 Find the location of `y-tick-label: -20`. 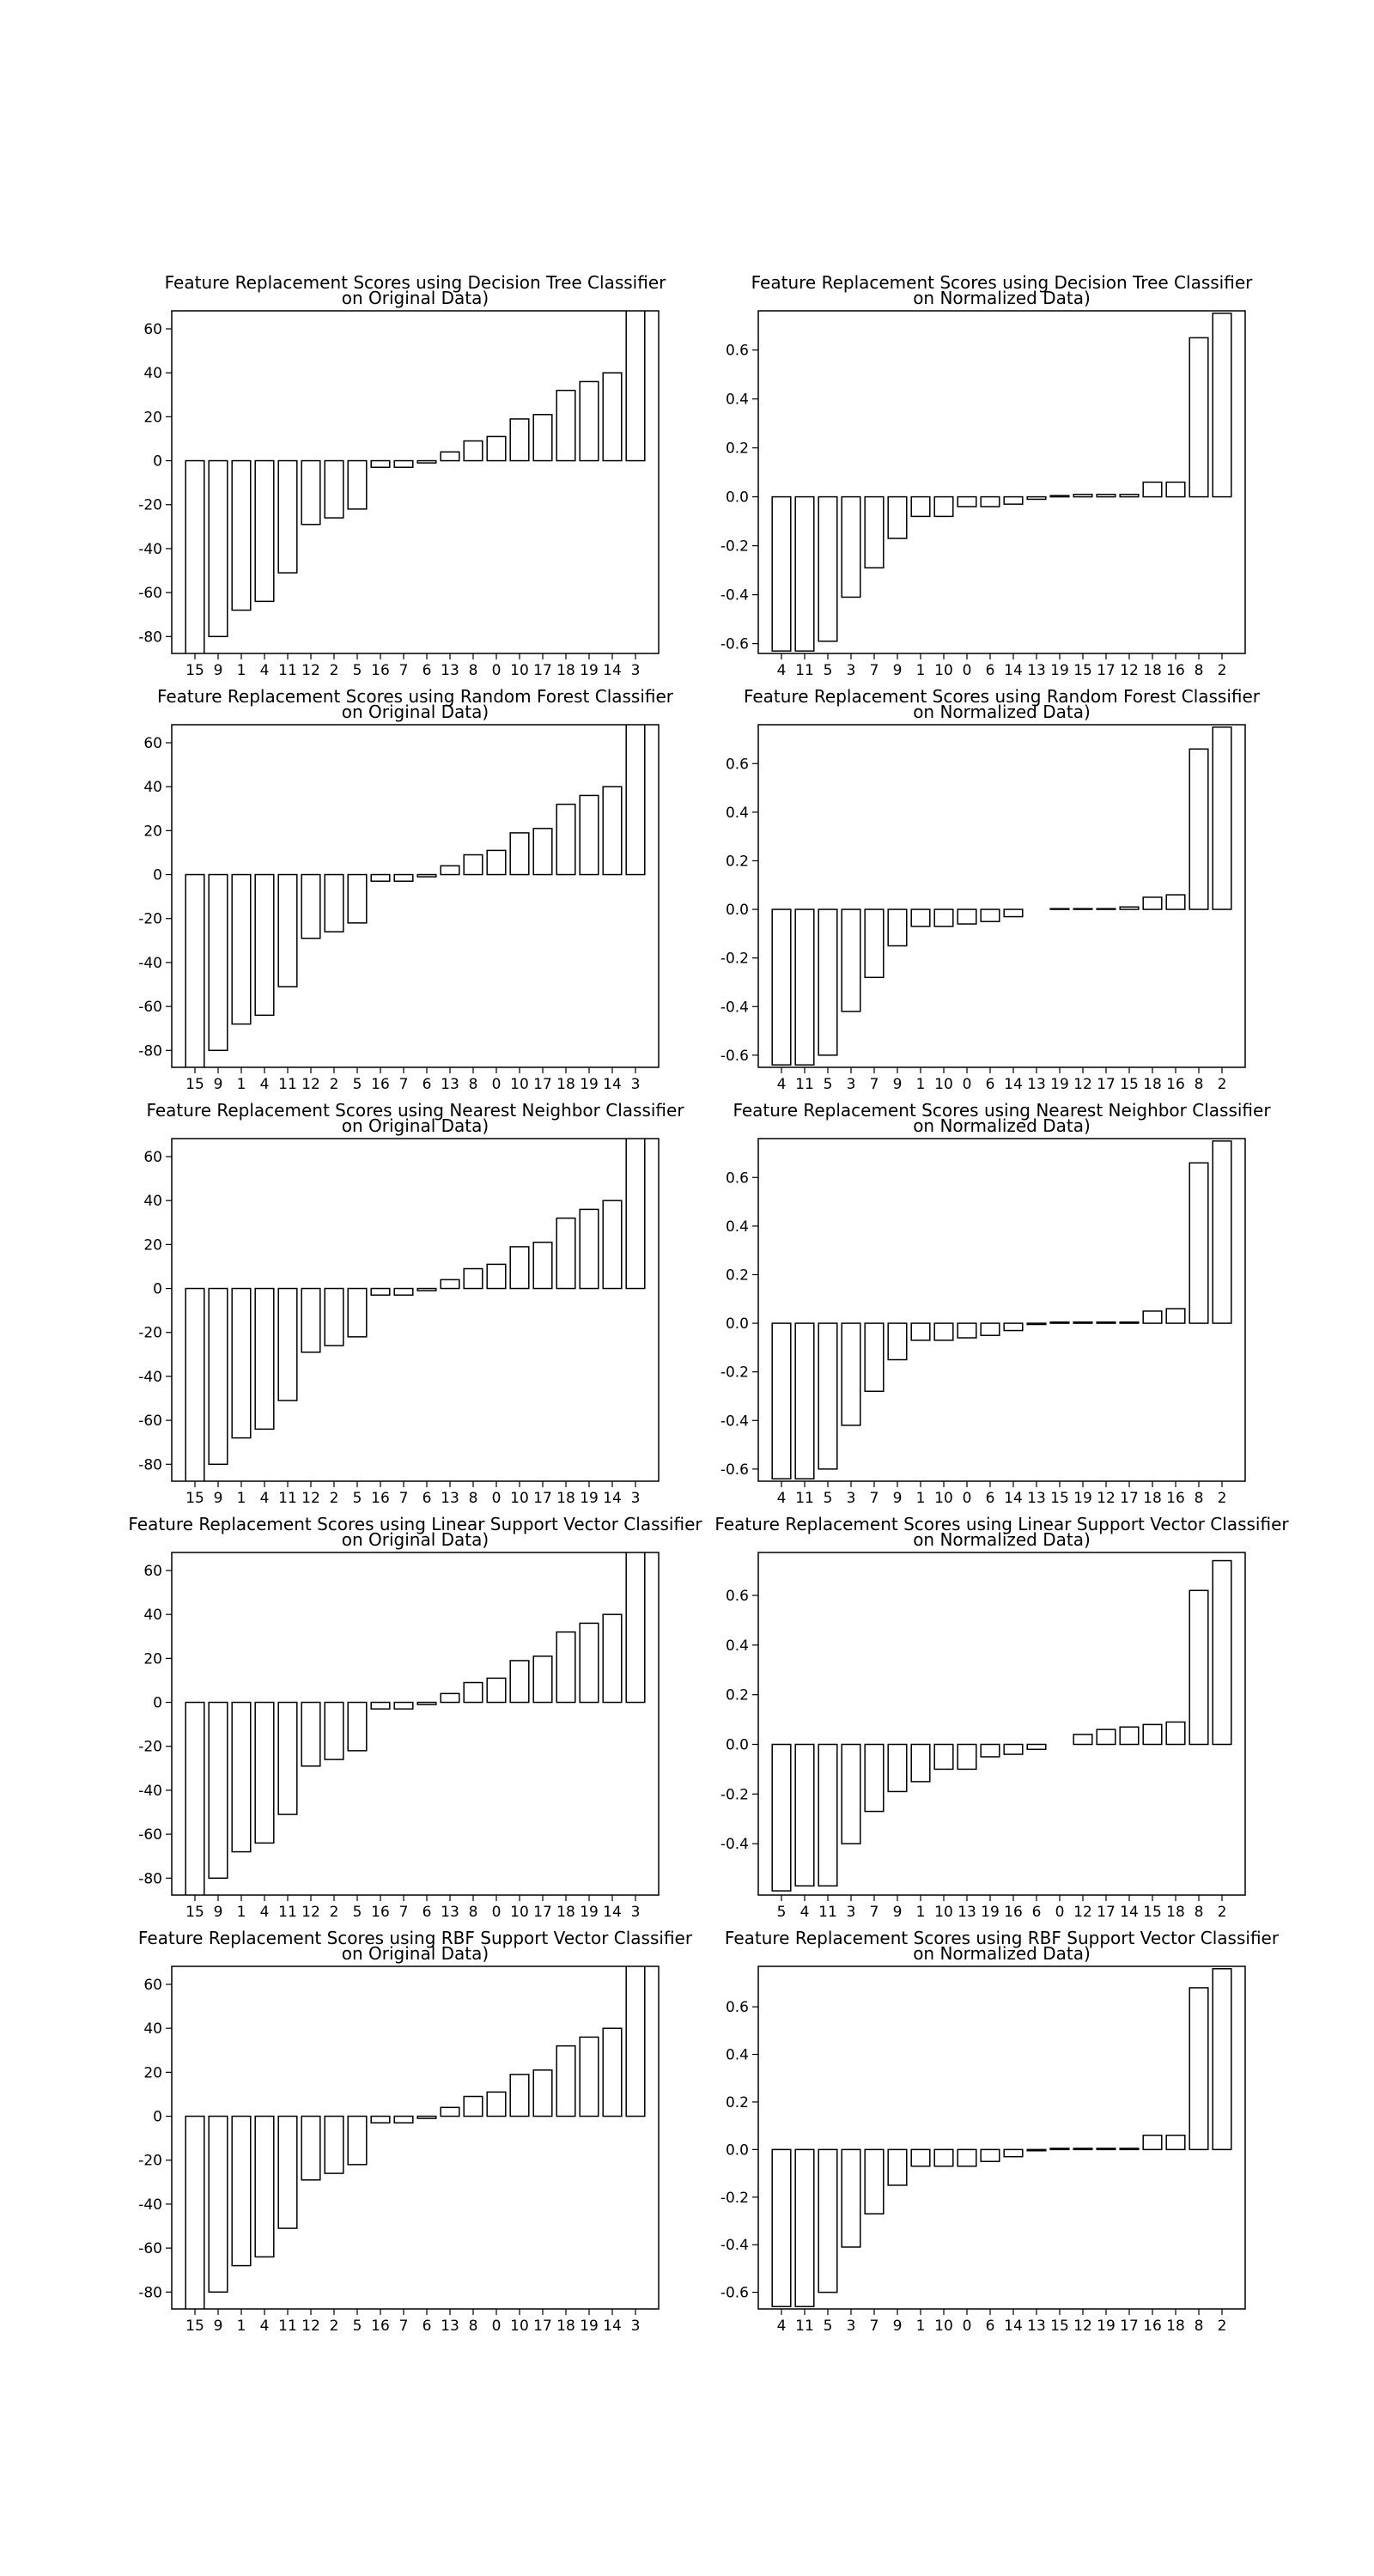

y-tick-label: -20 is located at coordinates (150, 1748).